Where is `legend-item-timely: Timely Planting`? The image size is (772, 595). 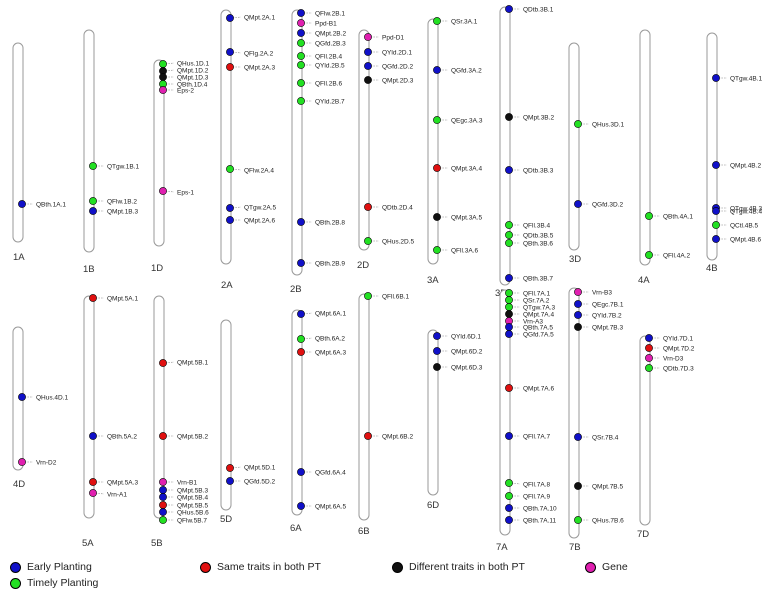
legend-item-timely: Timely Planting is located at coordinates (54, 583).